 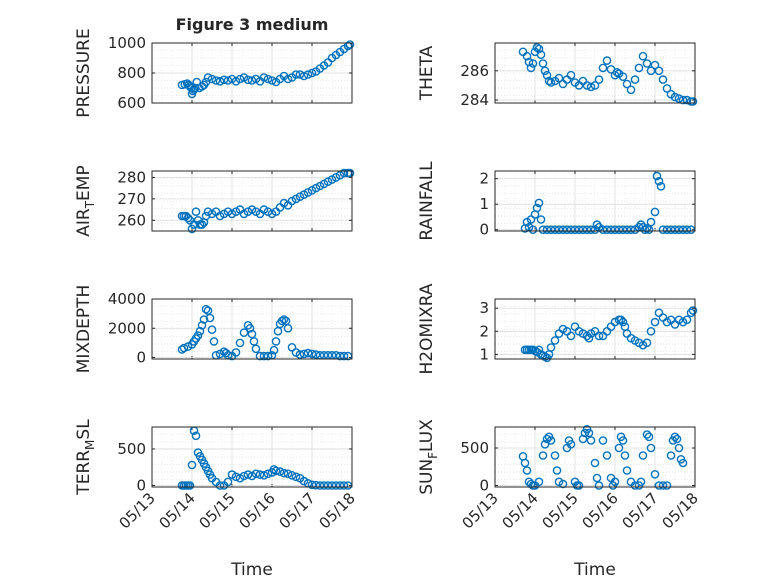 What do you see at coordinates (594, 570) in the screenshot?
I see `x-axis-label-right: Time` at bounding box center [594, 570].